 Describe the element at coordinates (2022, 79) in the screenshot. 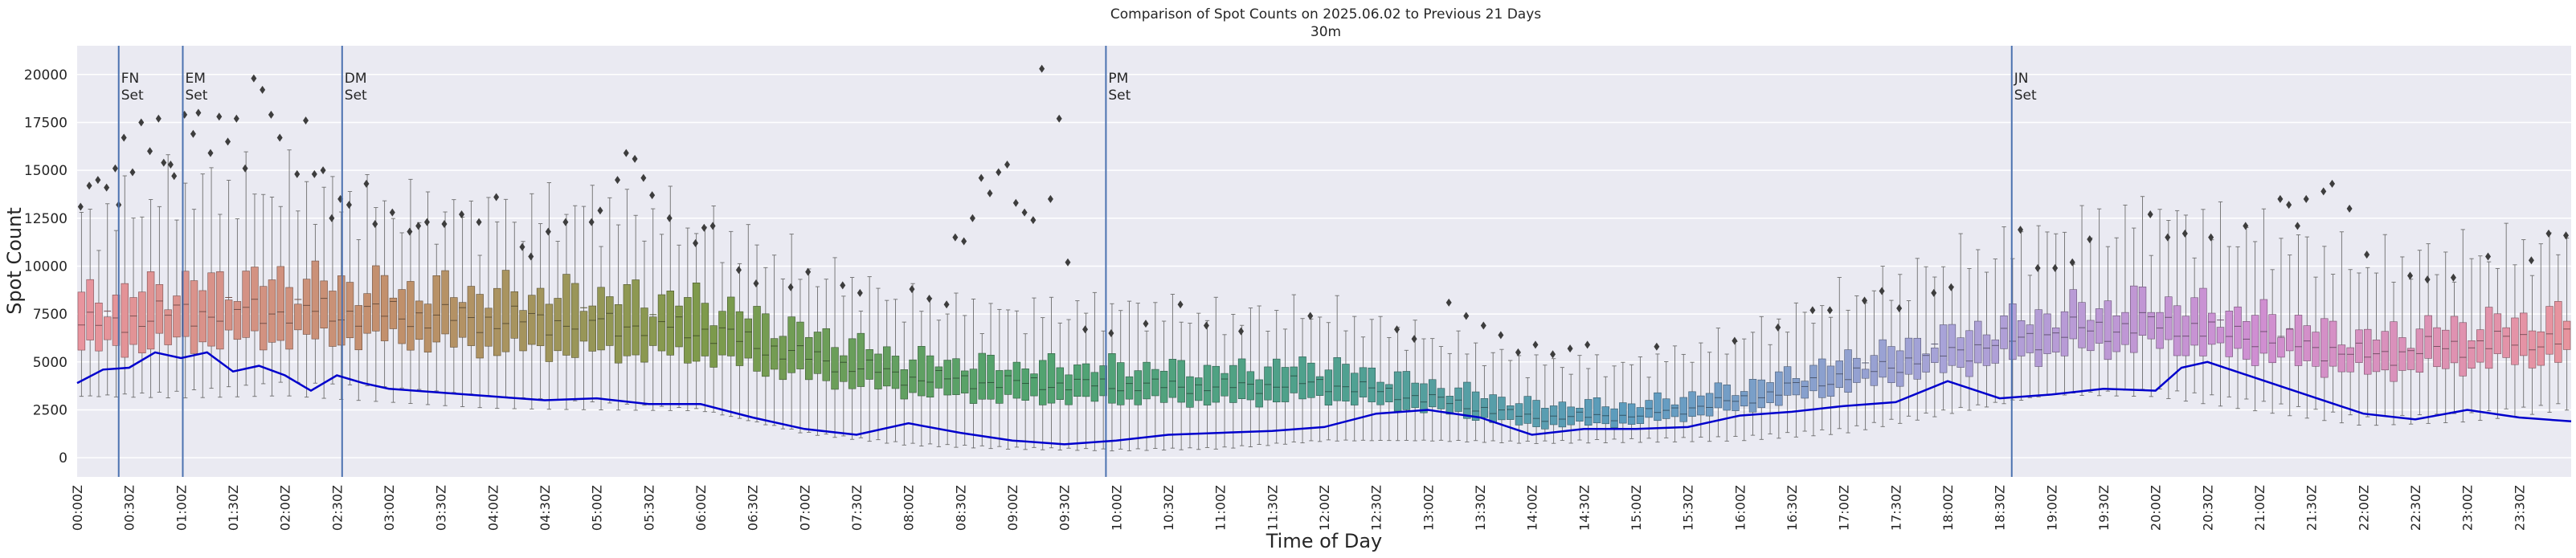

I see `set-marker-label: JN` at that location.